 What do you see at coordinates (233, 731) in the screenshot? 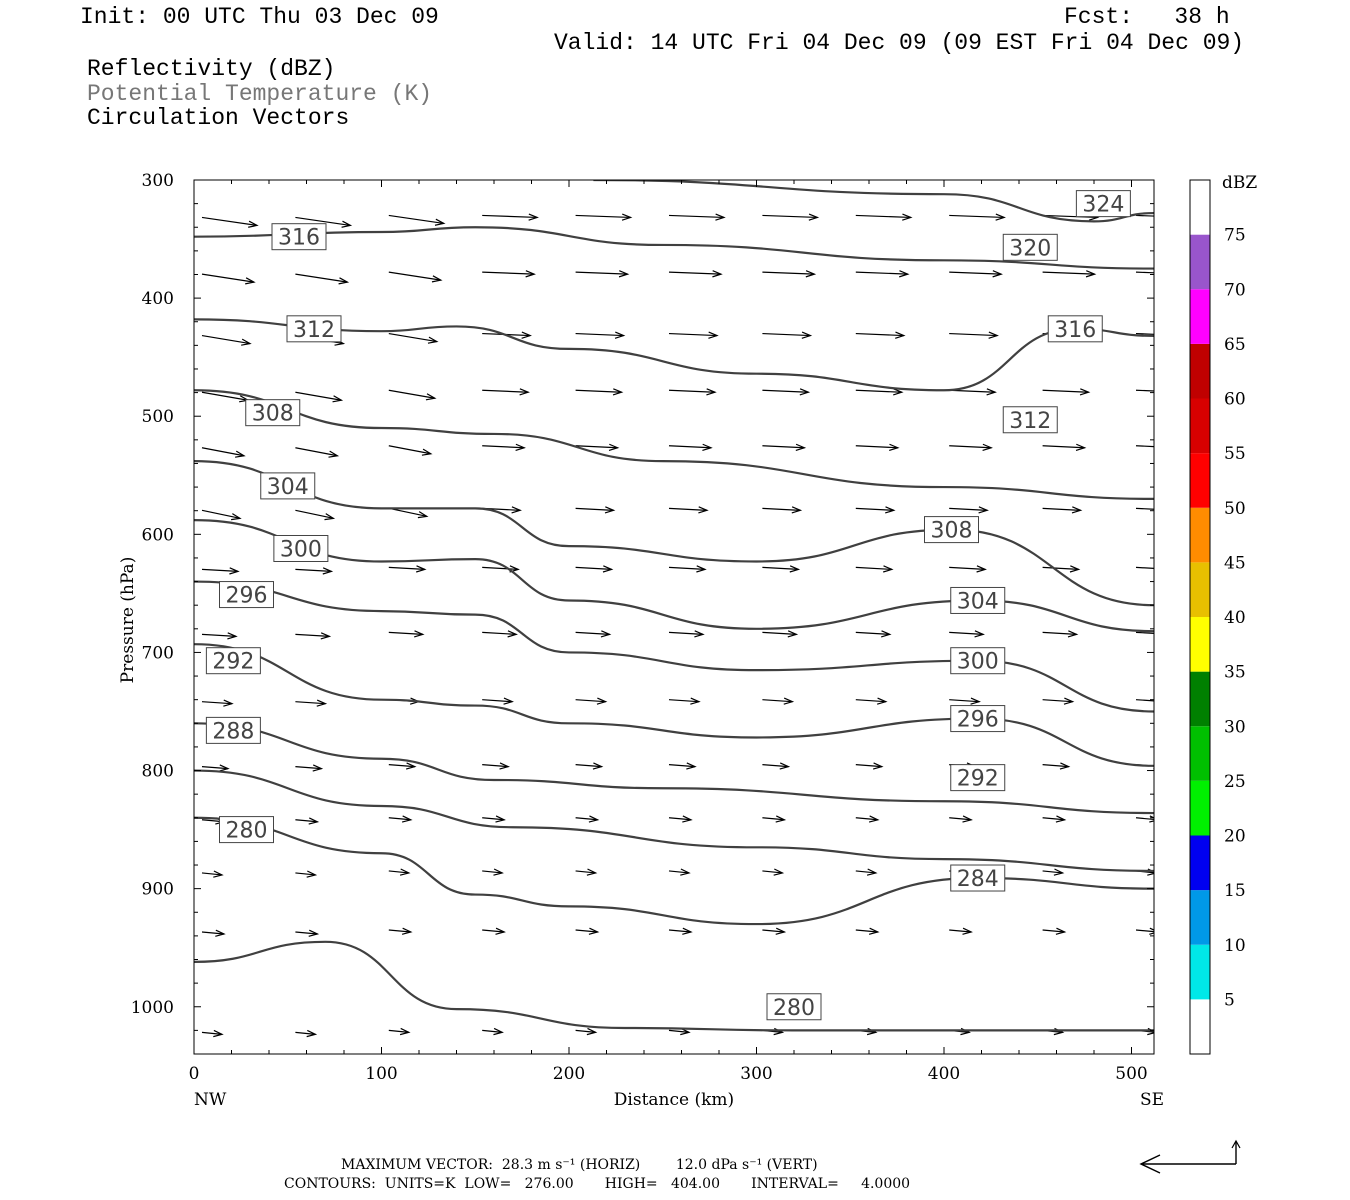
I see `isentrope-label: 288` at bounding box center [233, 731].